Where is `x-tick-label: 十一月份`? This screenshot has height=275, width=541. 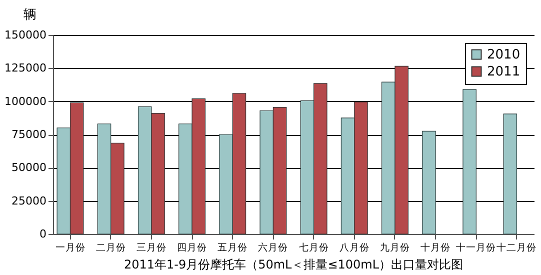
x-tick-label: 十一月份 is located at coordinates (476, 248).